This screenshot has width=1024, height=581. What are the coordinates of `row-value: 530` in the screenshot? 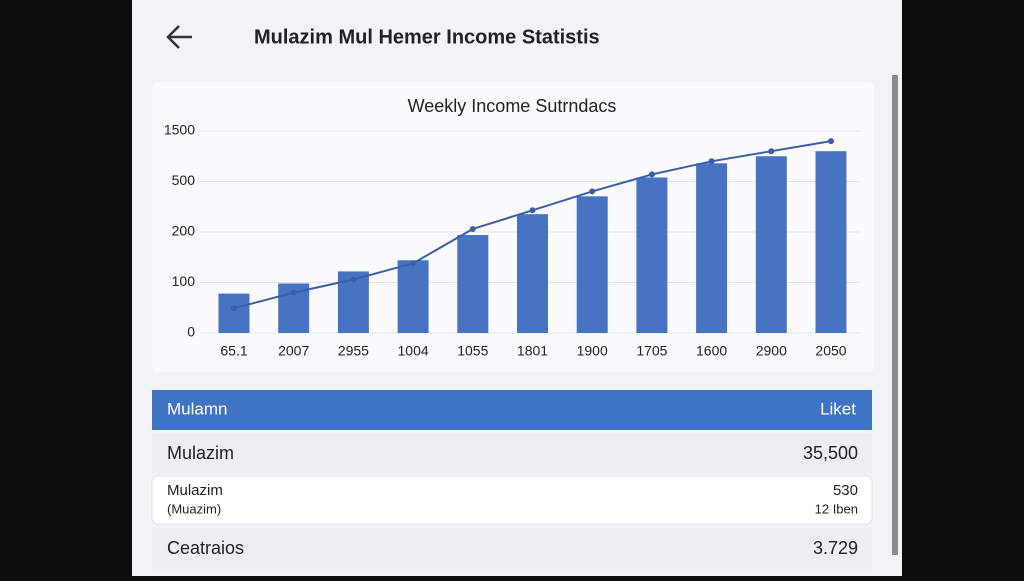 It's located at (845, 490).